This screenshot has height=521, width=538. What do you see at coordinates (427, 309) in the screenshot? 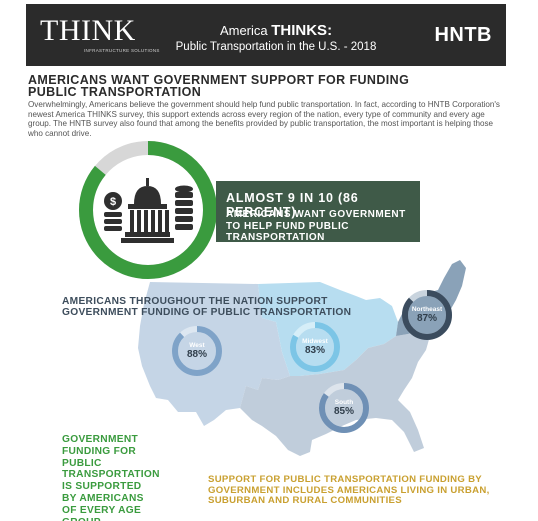
I see `region-name: Northeast` at bounding box center [427, 309].